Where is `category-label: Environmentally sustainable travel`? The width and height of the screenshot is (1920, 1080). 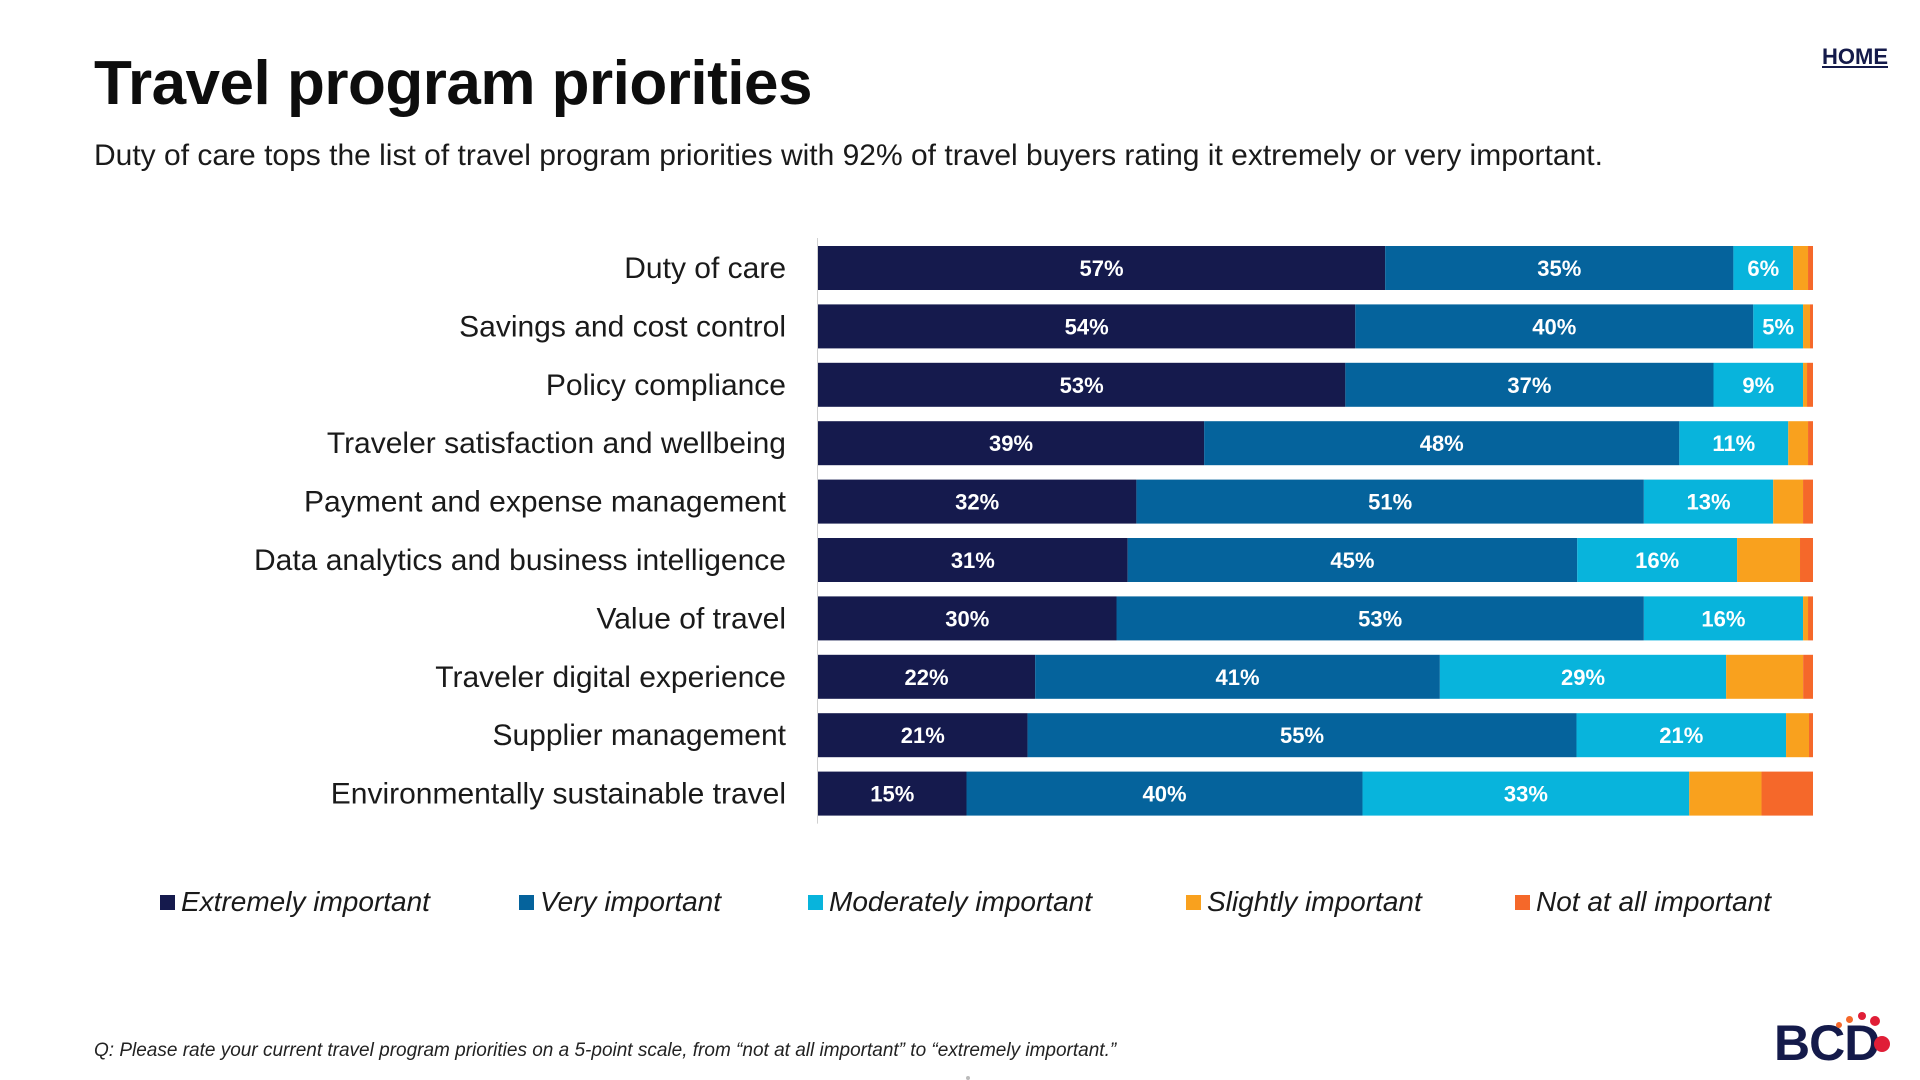
category-label: Environmentally sustainable travel is located at coordinates (558, 794).